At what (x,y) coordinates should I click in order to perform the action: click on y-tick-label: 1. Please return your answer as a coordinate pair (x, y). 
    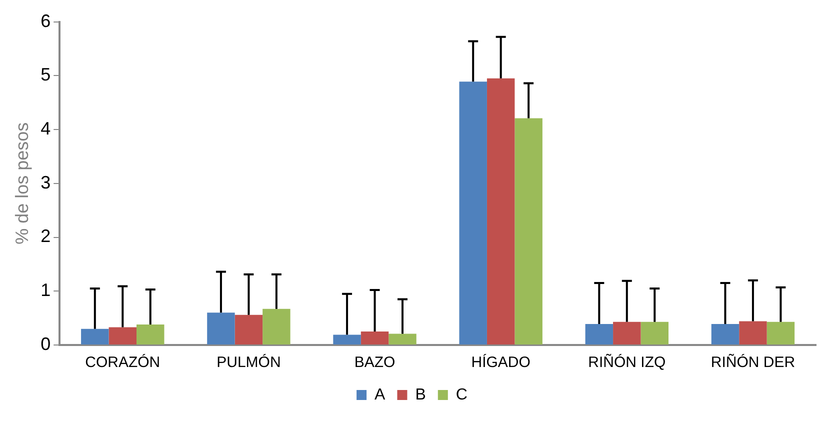
    Looking at the image, I should click on (45, 290).